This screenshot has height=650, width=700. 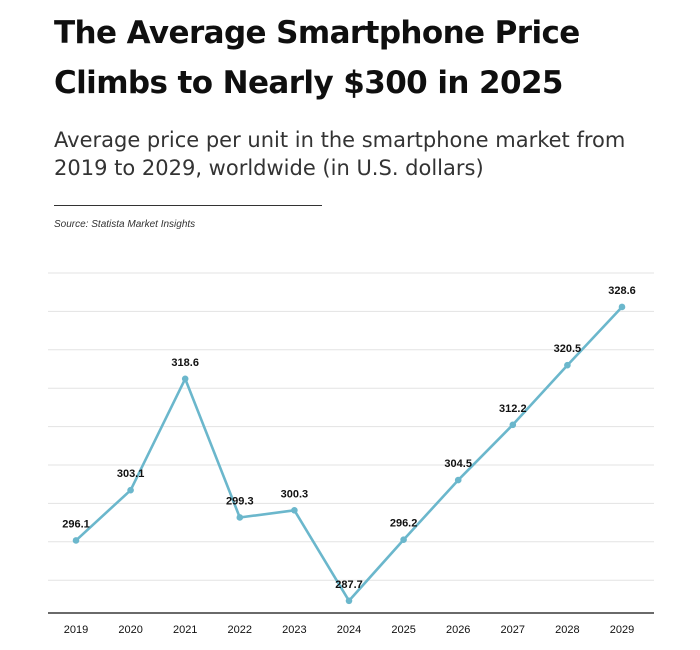 I want to click on data-label: 304.5, so click(x=458, y=464).